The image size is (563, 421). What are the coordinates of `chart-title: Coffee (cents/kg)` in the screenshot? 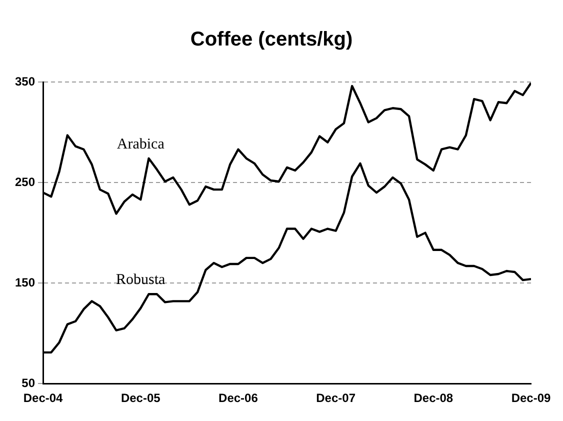 It's located at (271, 39).